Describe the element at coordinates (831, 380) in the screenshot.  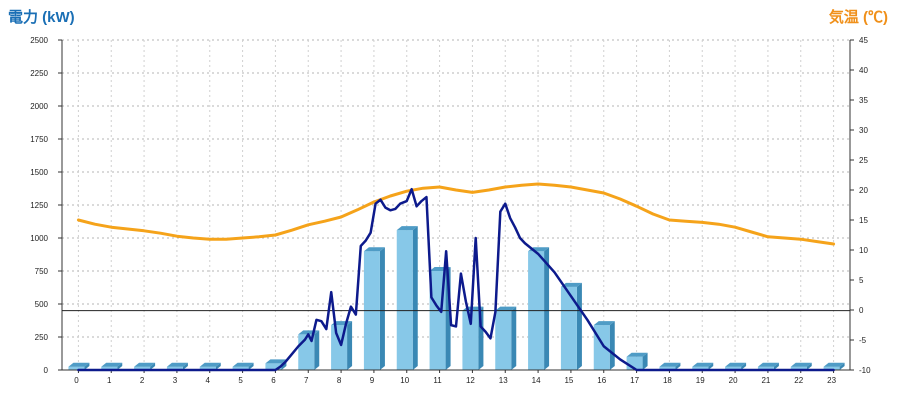
I see `x-tick-label: 23` at that location.